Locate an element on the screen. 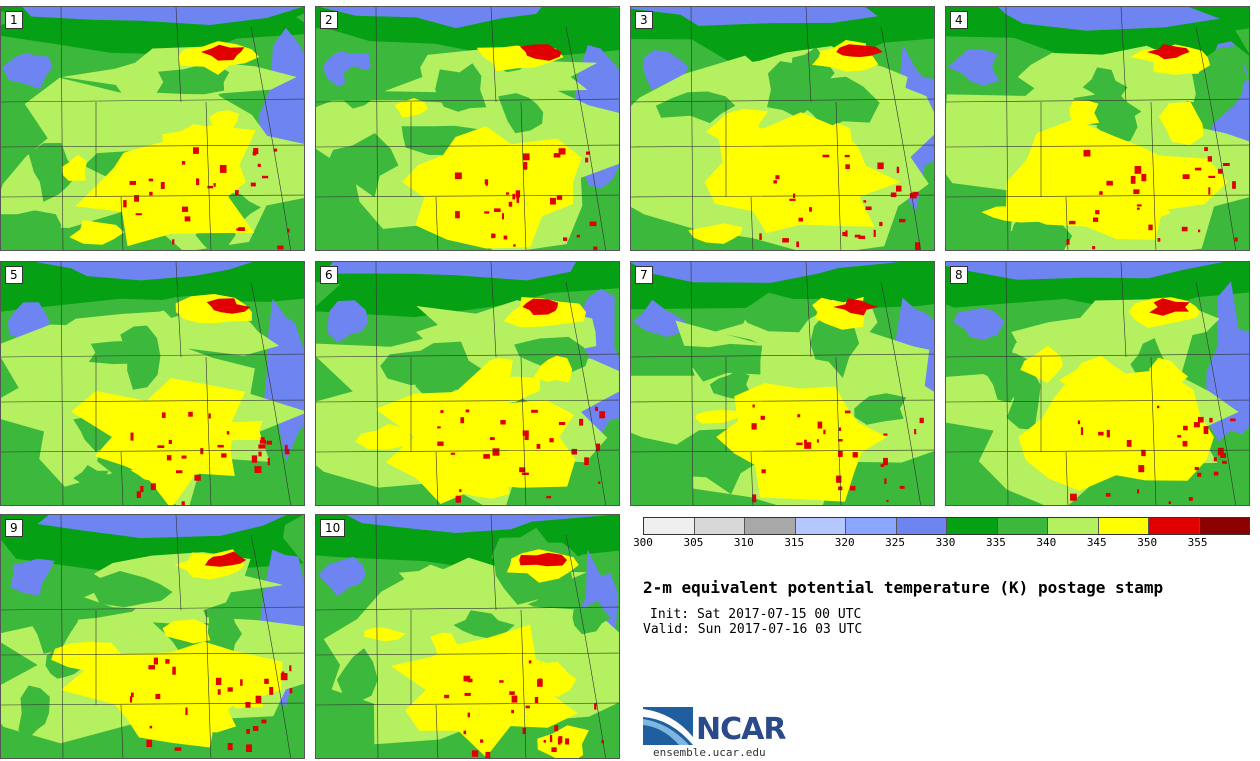 Image resolution: width=1260 pixels, height=761 pixels. postage-stamp-panel-8: 8 is located at coordinates (1097, 383).